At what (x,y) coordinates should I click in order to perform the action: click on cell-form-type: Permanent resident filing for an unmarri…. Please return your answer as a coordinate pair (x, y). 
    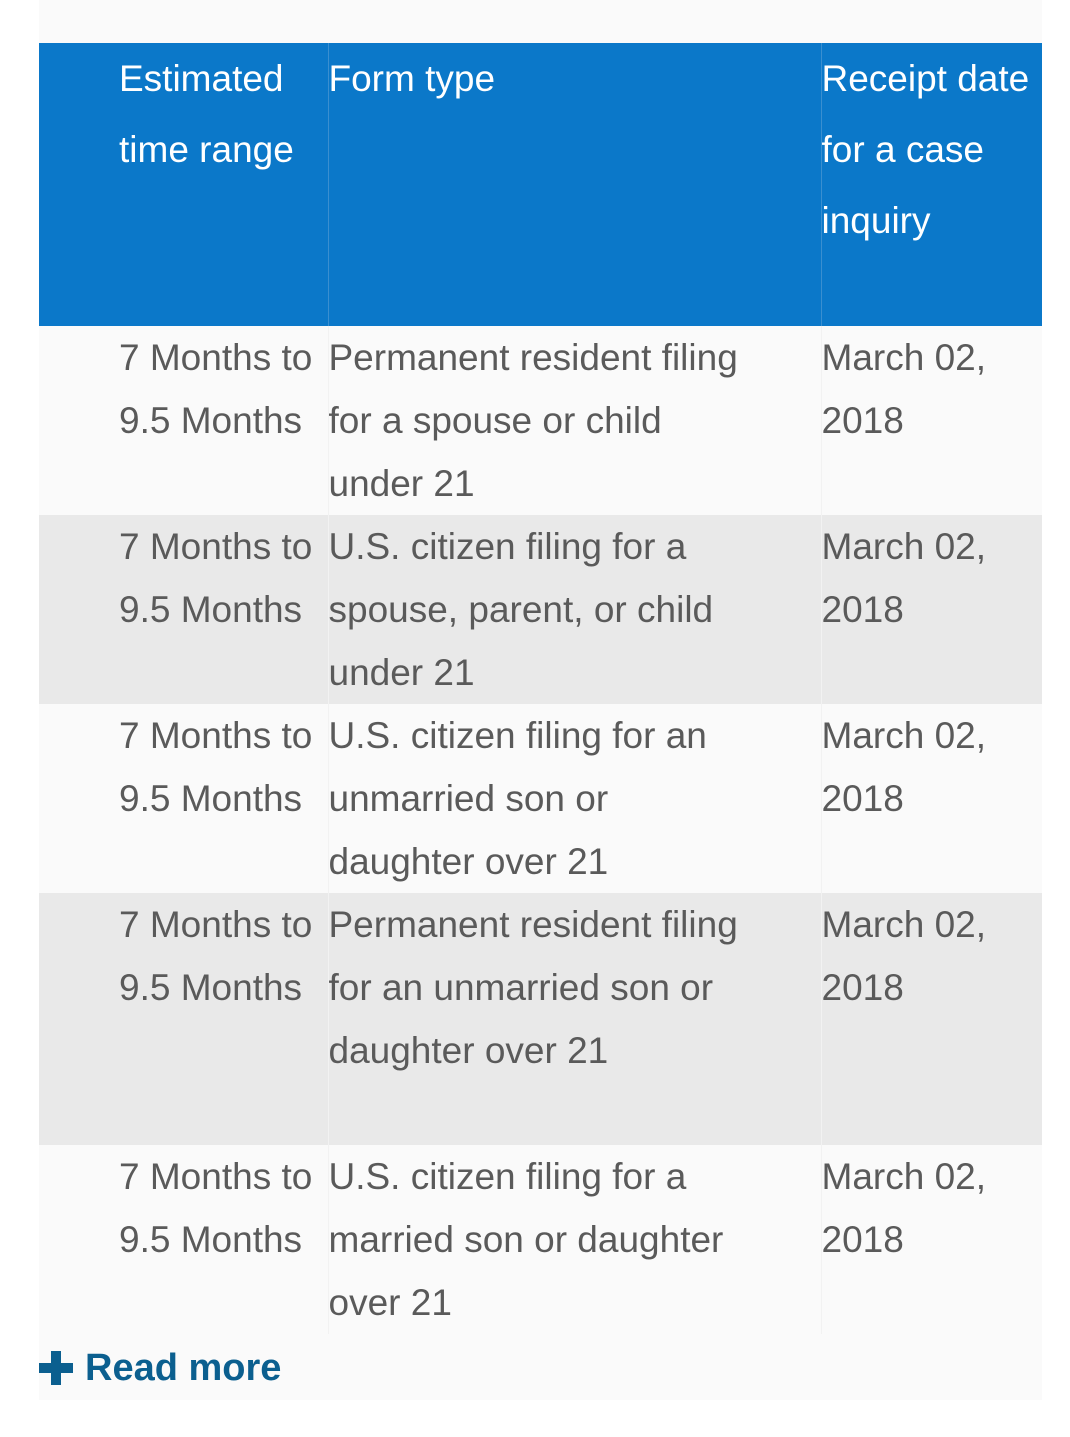
    Looking at the image, I should click on (574, 1019).